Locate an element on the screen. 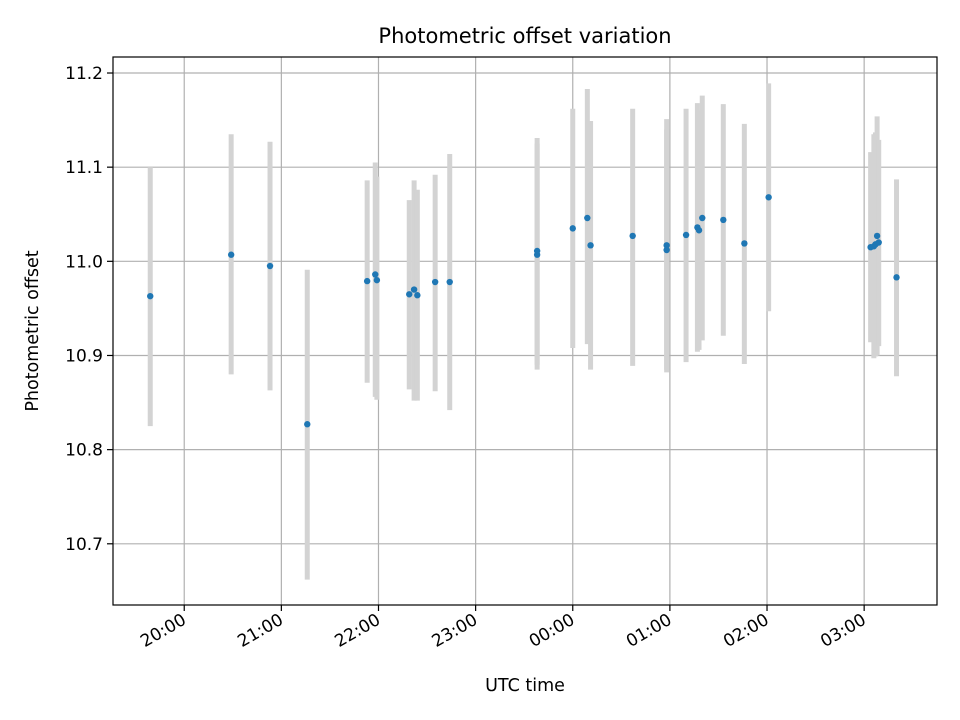 This screenshot has width=960, height=720. y-tick-label: 11.2 is located at coordinates (84, 74).